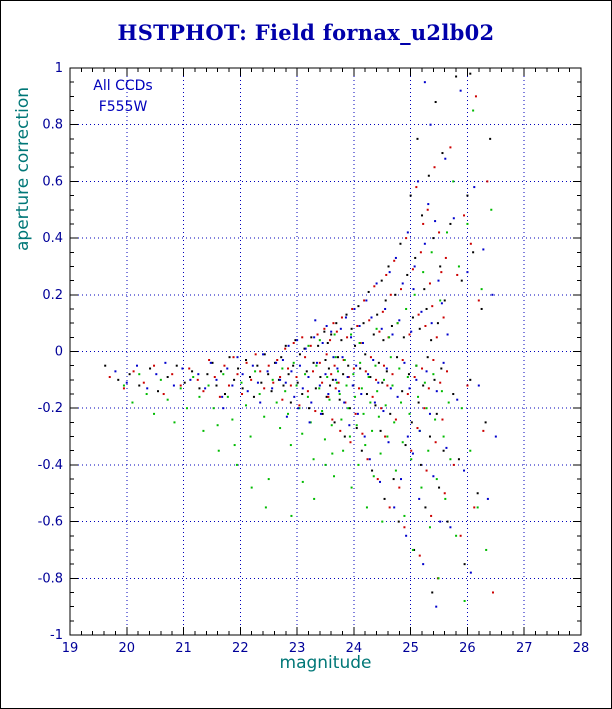 This screenshot has width=612, height=709. I want to click on y-tick-label: 1, so click(59, 68).